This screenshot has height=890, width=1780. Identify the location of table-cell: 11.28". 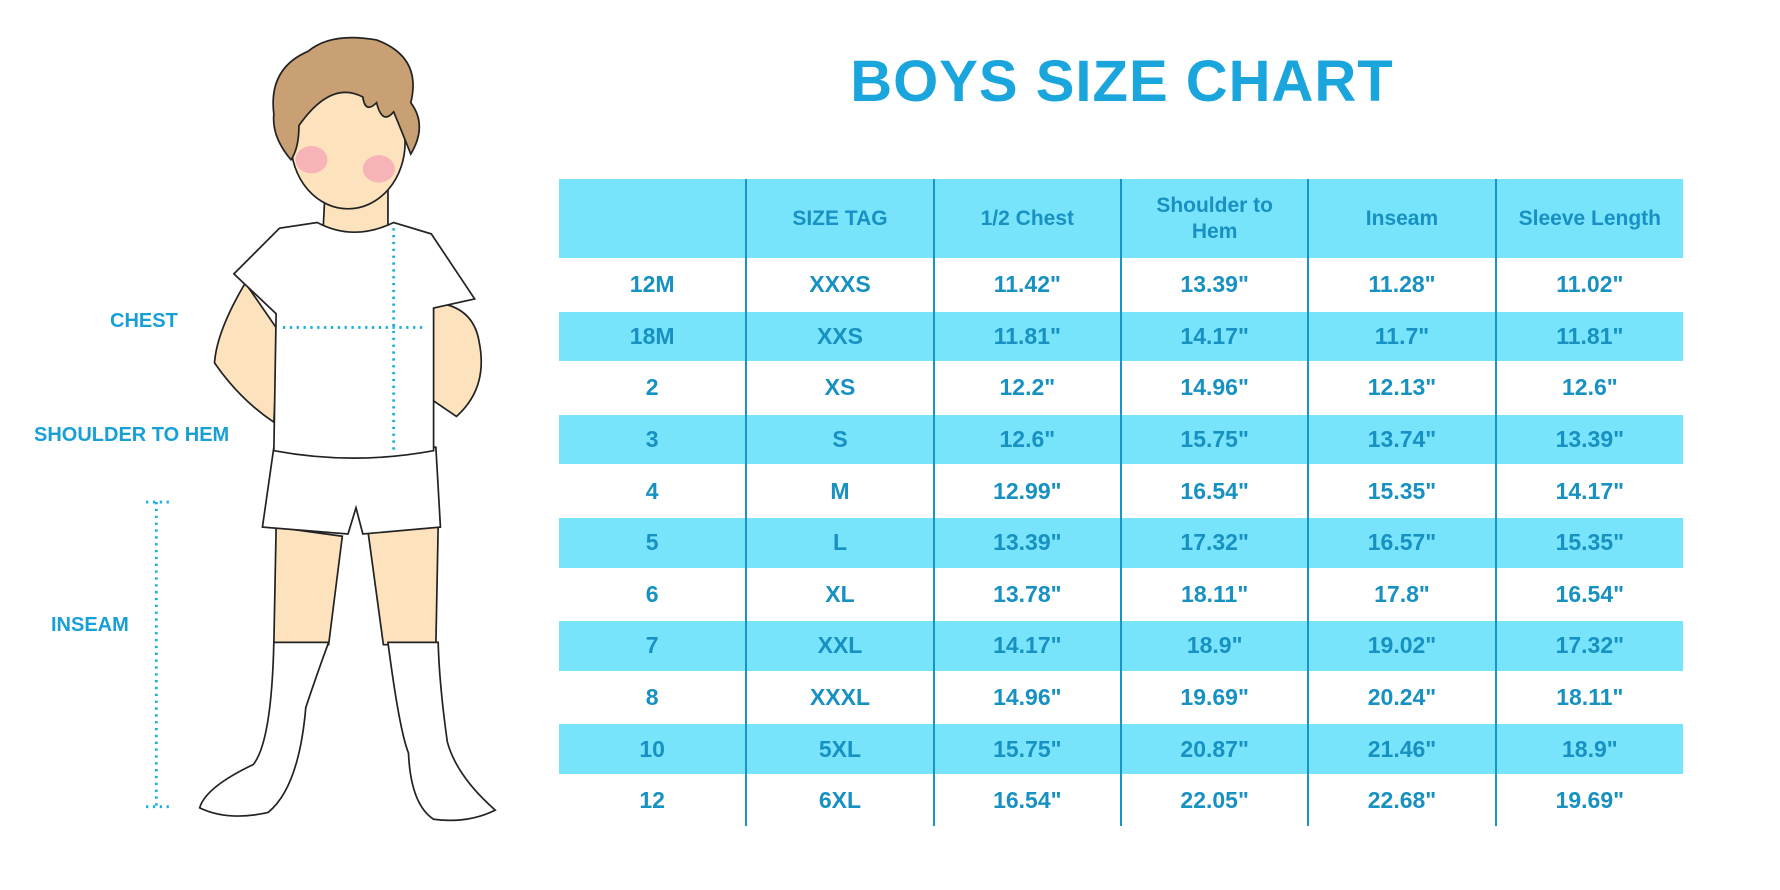
(1401, 285).